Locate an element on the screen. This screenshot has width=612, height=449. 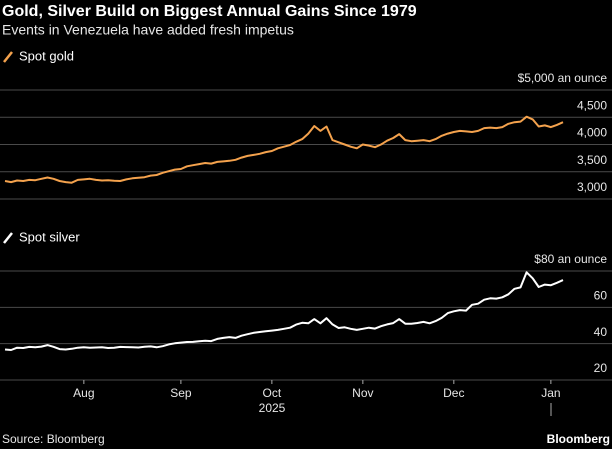
brand: Bloomberg is located at coordinates (578, 439).